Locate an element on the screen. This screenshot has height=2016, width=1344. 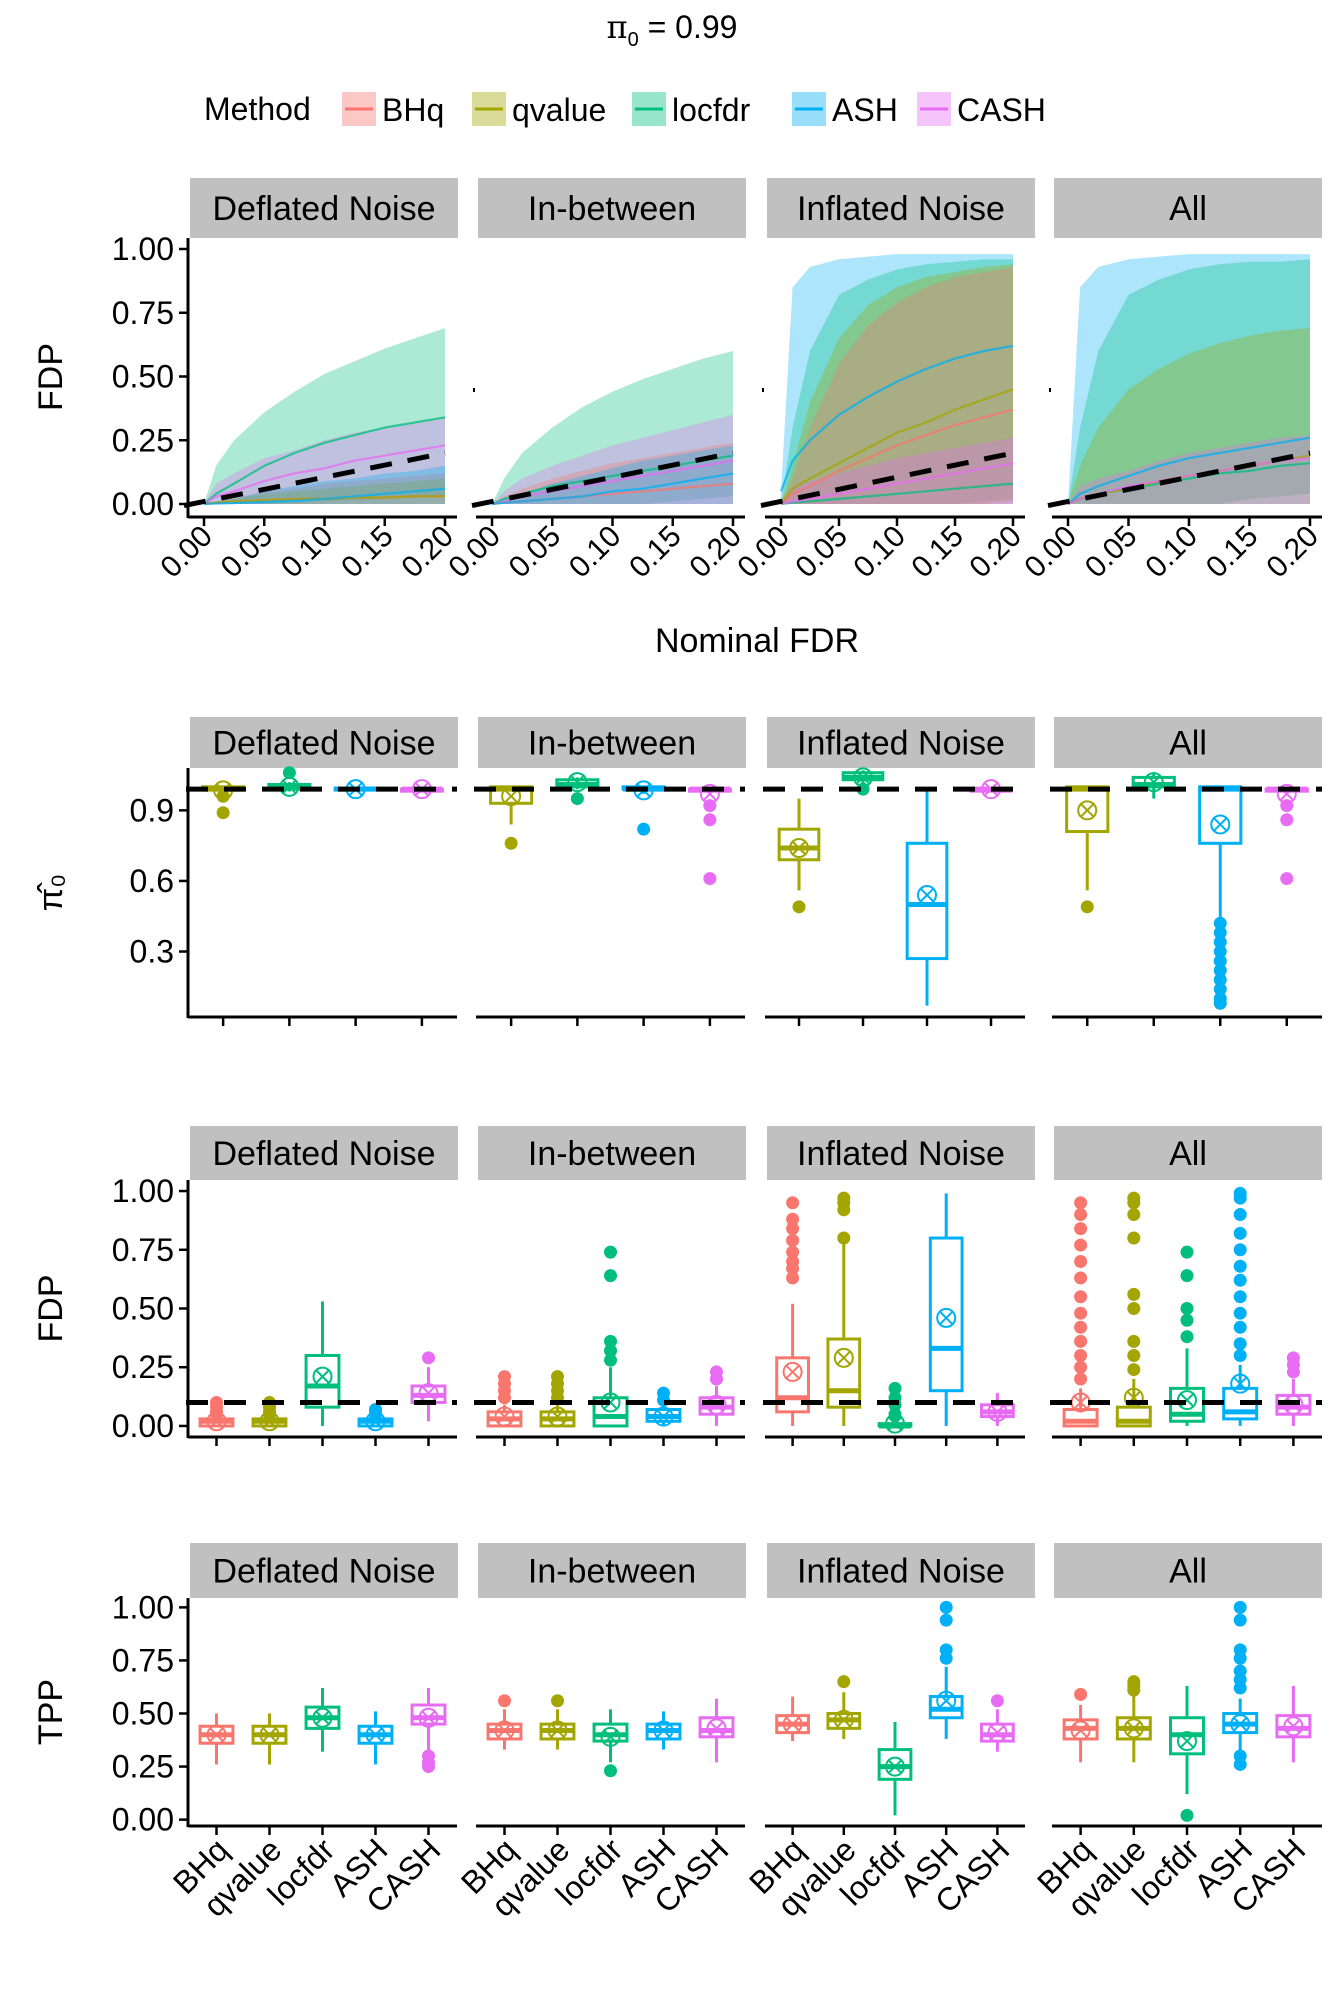
box-qvalue is located at coordinates (844, 1707).